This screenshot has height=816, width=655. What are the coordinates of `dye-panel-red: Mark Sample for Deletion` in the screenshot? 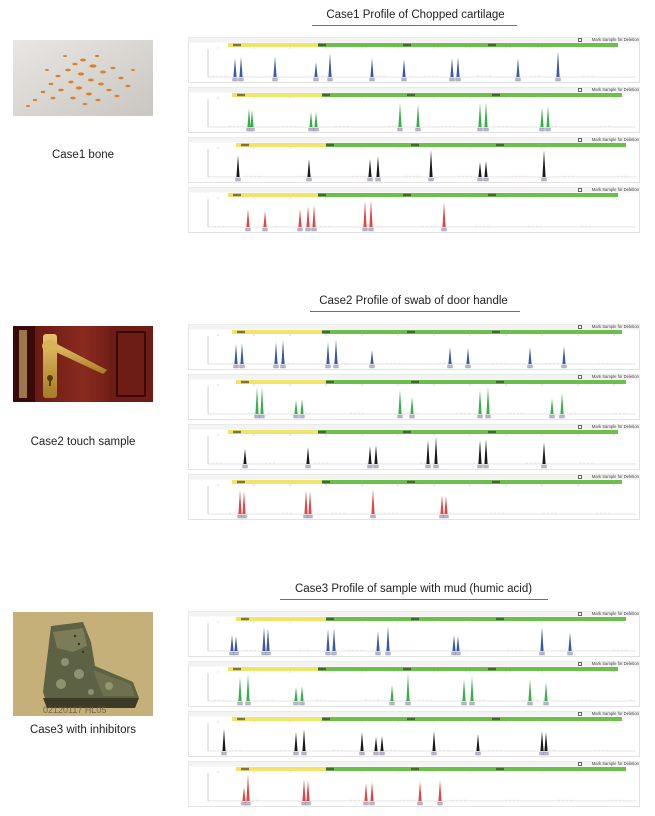 It's located at (414, 497).